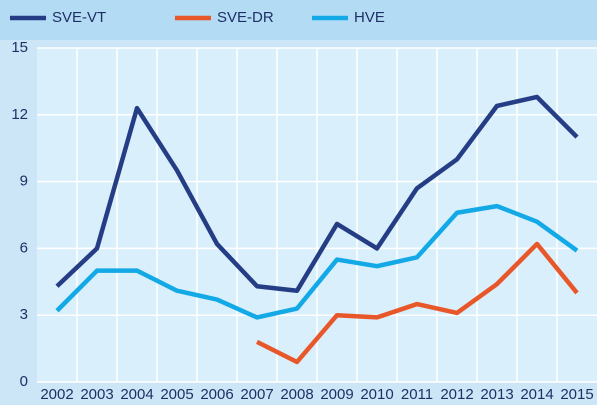  What do you see at coordinates (24, 247) in the screenshot?
I see `y-tick-label: 6` at bounding box center [24, 247].